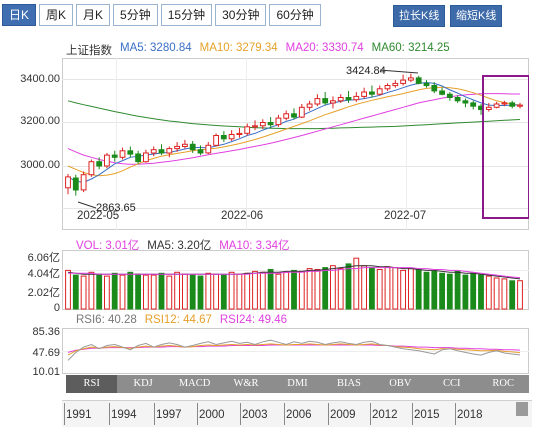 The height and width of the screenshot is (429, 535). What do you see at coordinates (143, 383) in the screenshot?
I see `indicator-tab-kdj: KDJ` at bounding box center [143, 383].